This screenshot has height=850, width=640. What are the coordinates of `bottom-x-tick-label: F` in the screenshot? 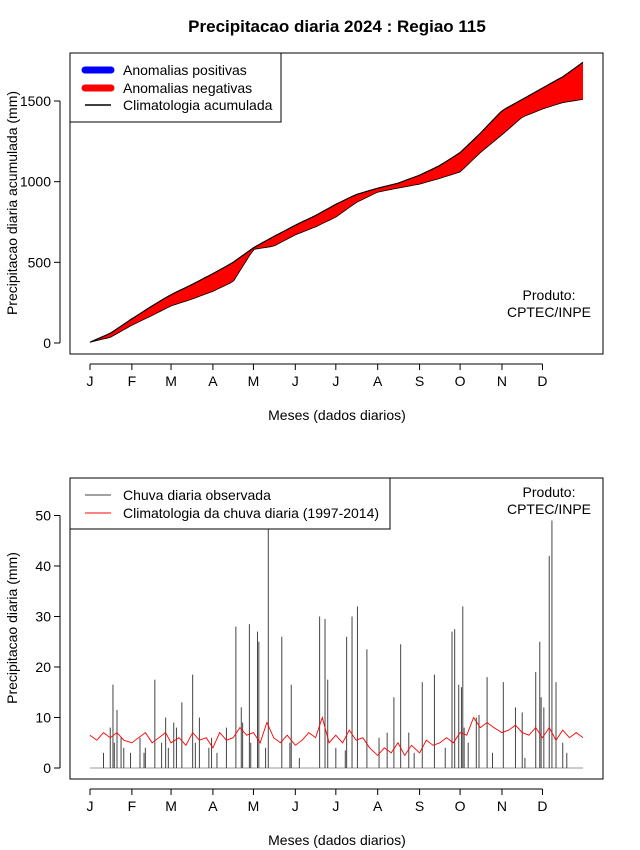 It's located at (132, 806).